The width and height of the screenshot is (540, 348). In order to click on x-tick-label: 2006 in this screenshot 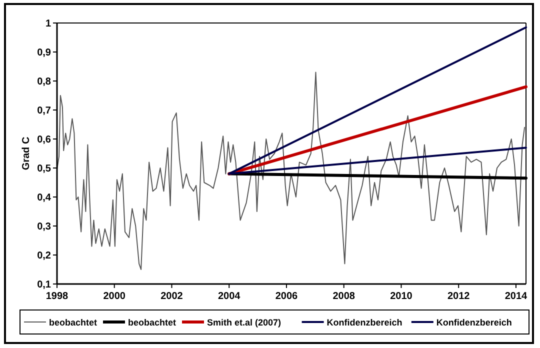, I will do `click(286, 296)`.